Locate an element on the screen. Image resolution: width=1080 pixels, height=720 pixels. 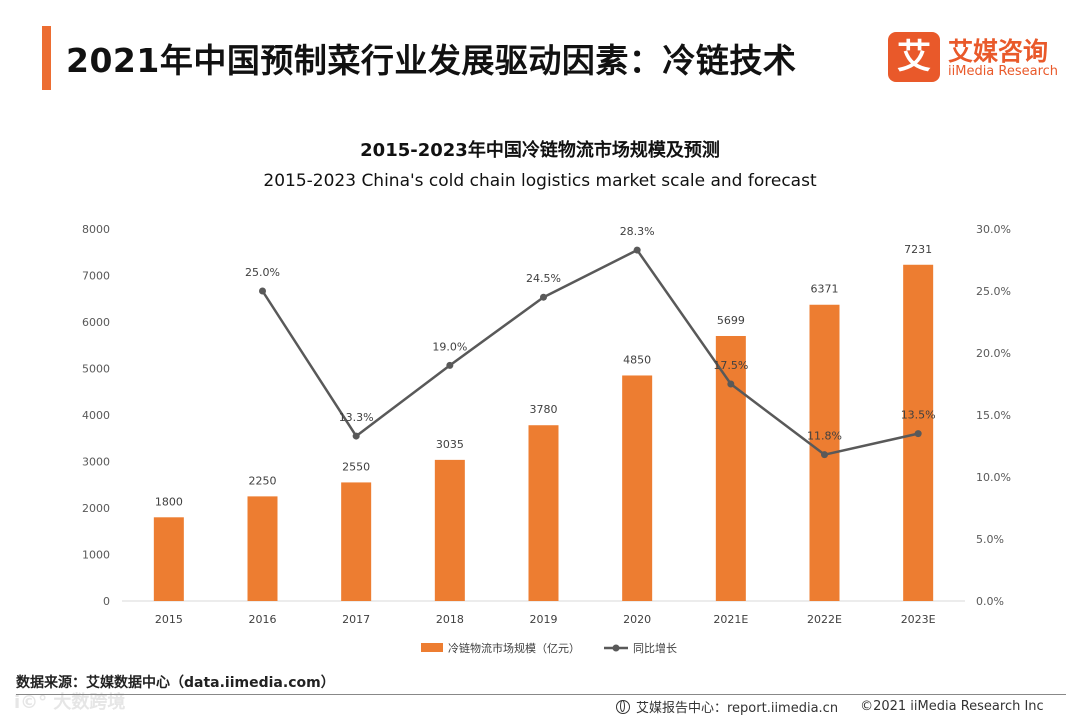
bar-2020 is located at coordinates (637, 488).